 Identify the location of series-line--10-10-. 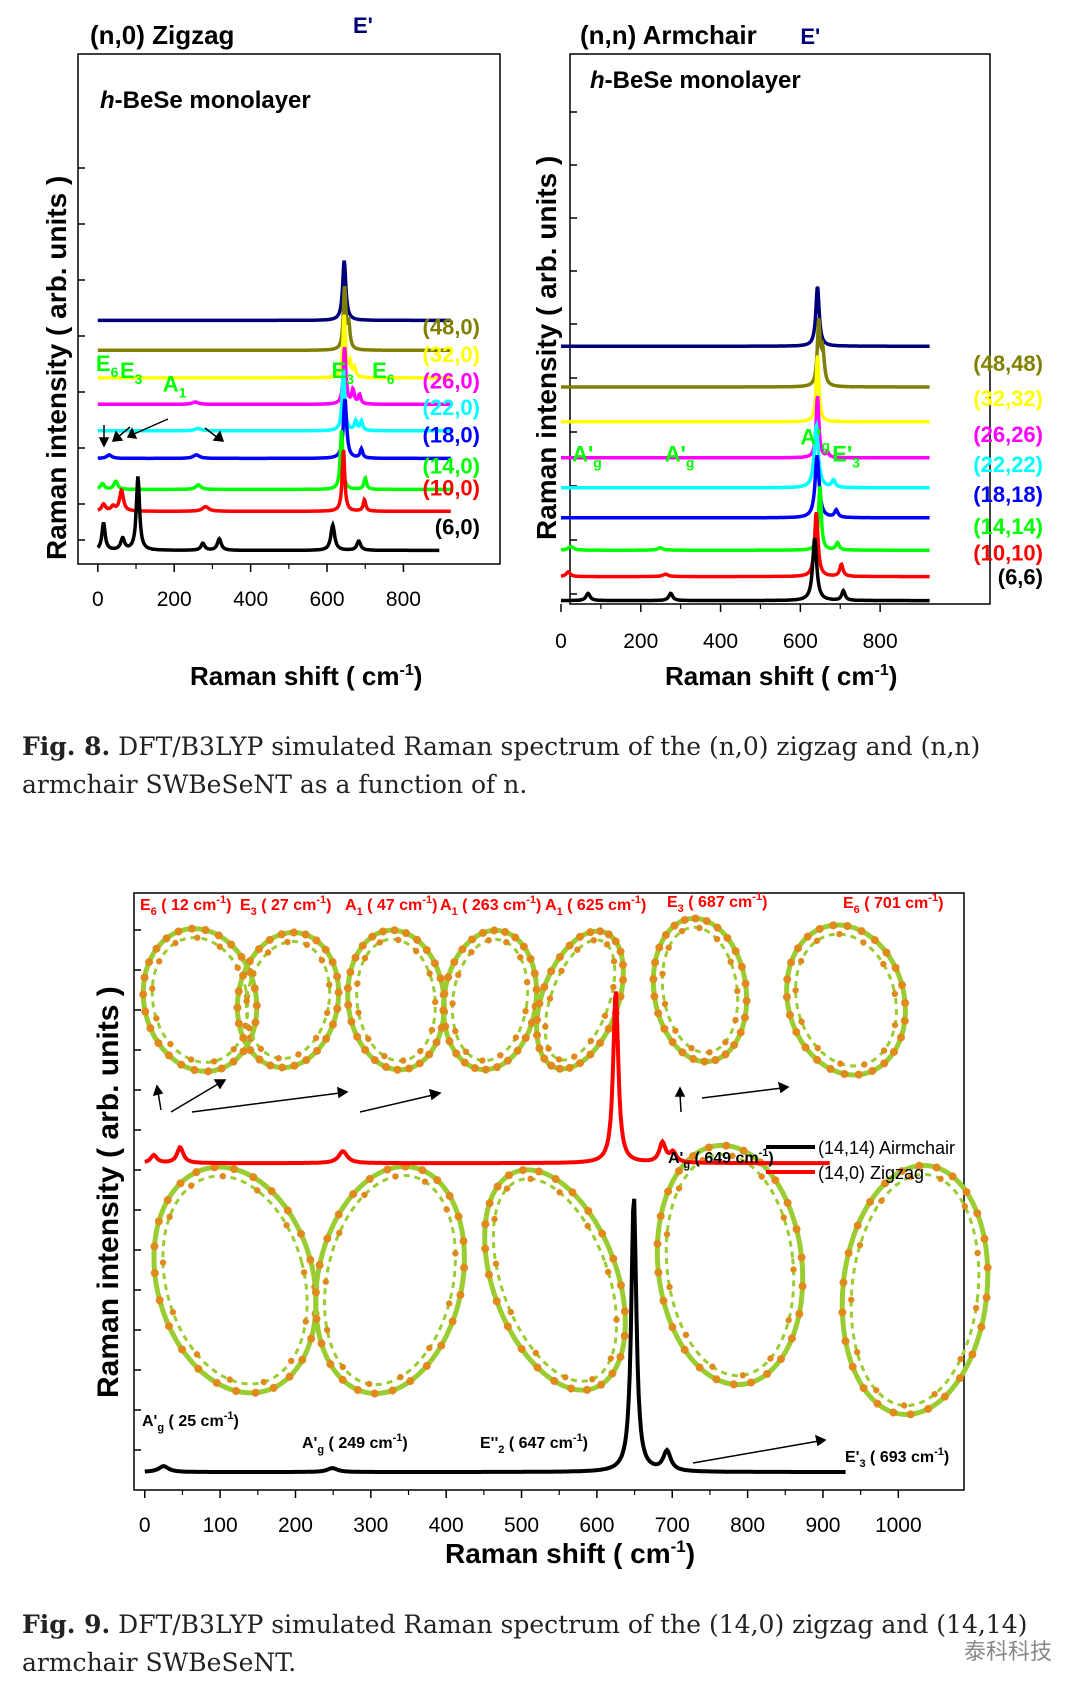
(745, 545).